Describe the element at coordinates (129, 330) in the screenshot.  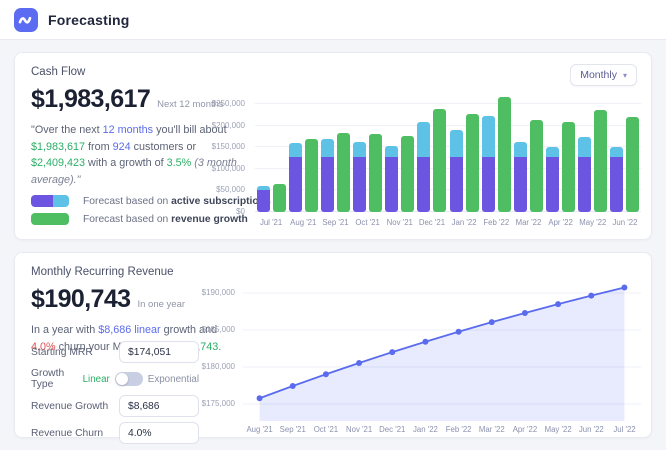
I see `mrr-text-segment: $8,686 linear` at that location.